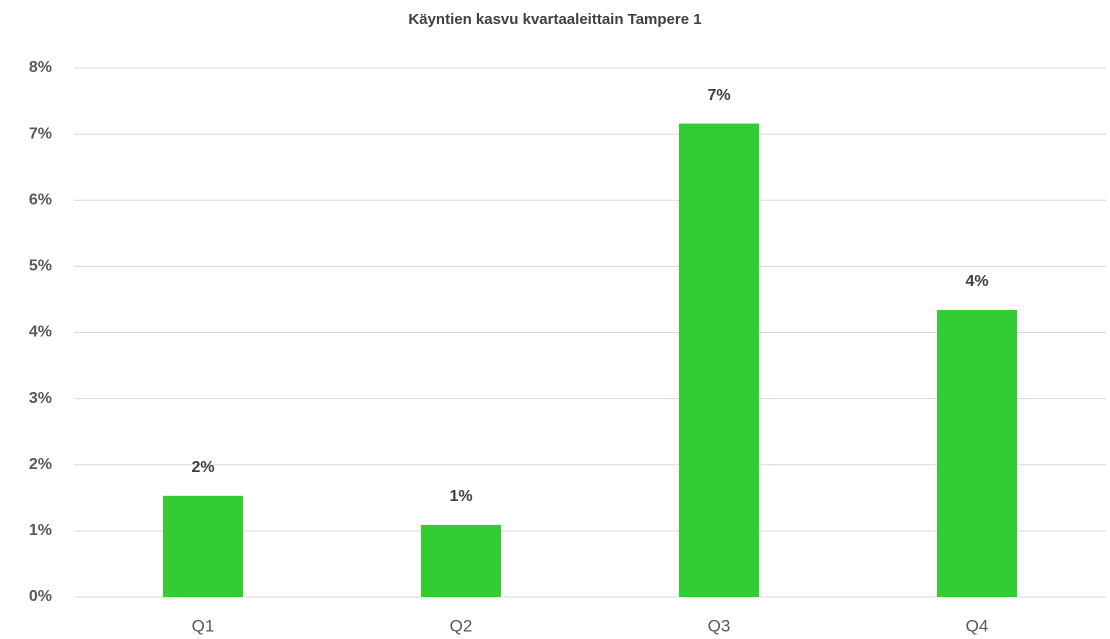 The height and width of the screenshot is (639, 1110). I want to click on y-tick-label: 3%, so click(40, 398).